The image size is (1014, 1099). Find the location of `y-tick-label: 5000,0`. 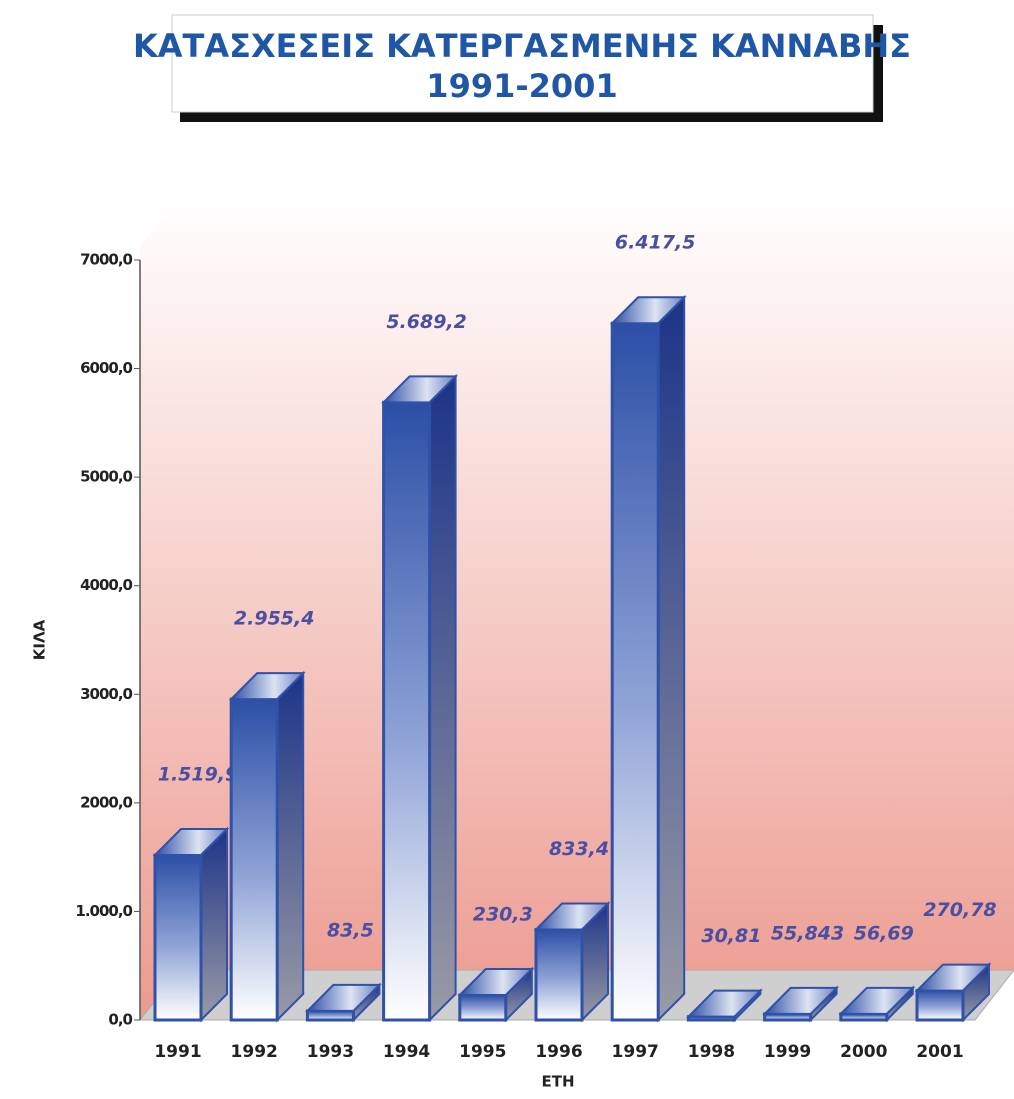

y-tick-label: 5000,0 is located at coordinates (106, 477).